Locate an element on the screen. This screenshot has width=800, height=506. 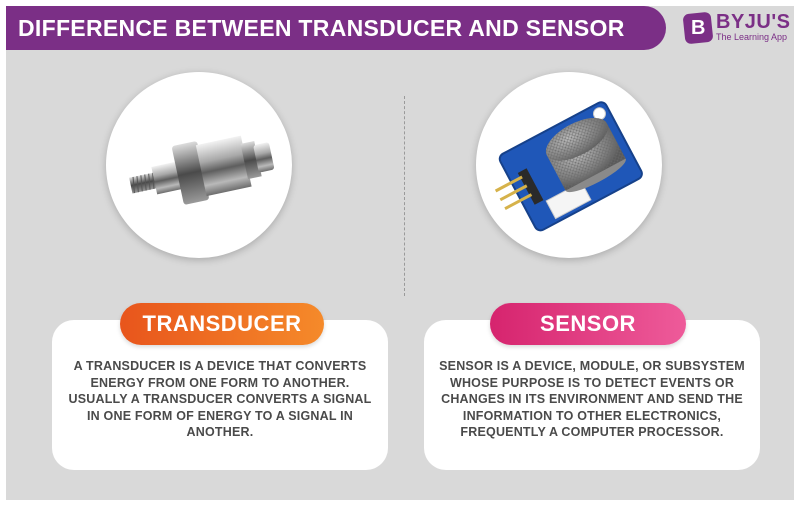
logo-mark-letter: B is located at coordinates (698, 27).